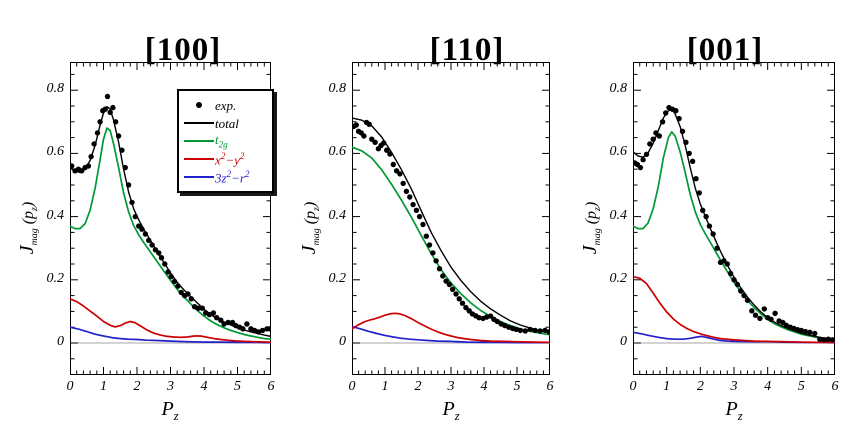 This screenshot has width=859, height=442. What do you see at coordinates (170, 234) in the screenshot?
I see `series-line-t2g` at bounding box center [170, 234].